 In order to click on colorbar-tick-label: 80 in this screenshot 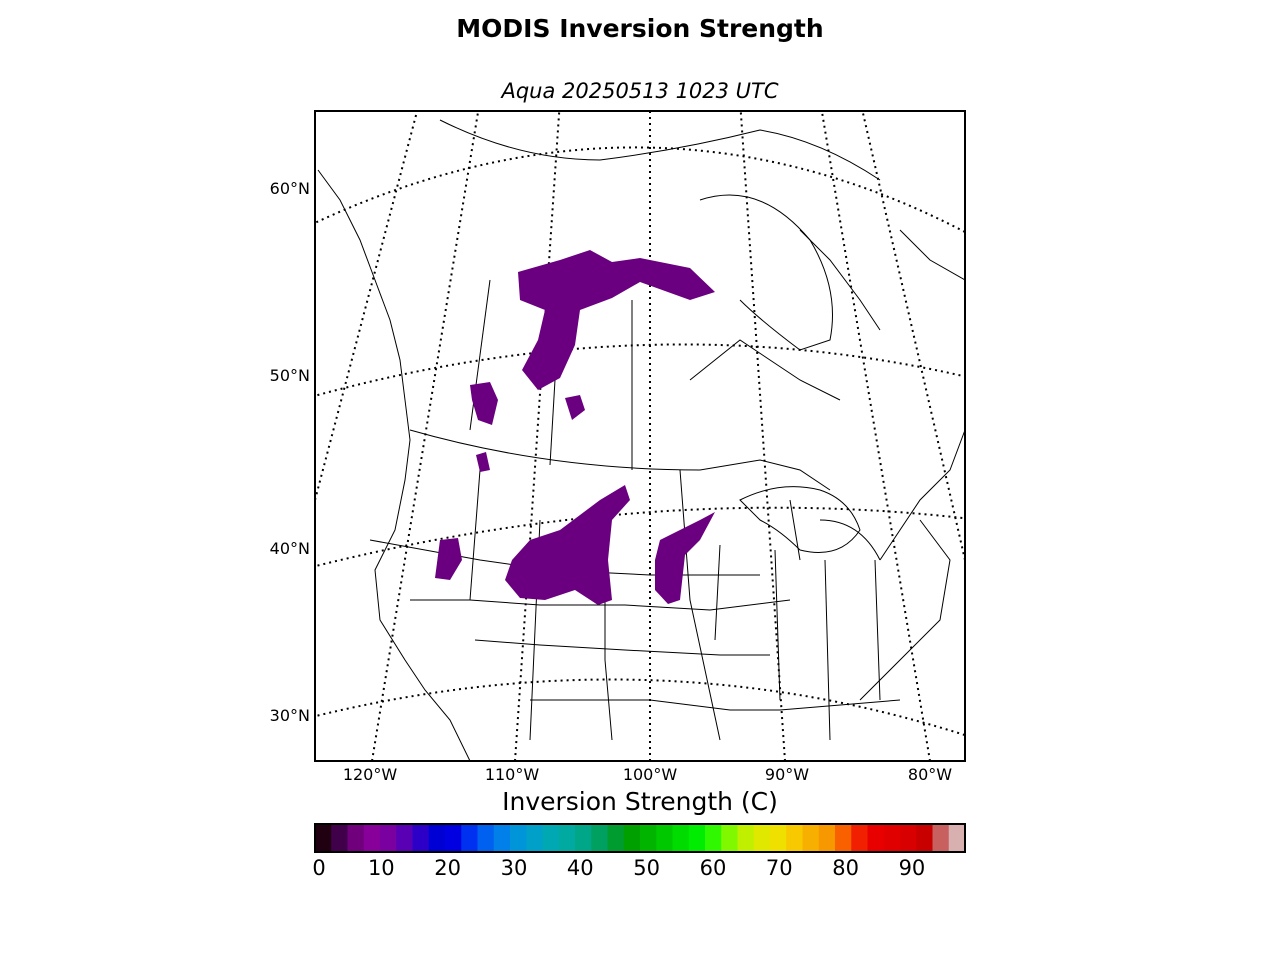, I will do `click(845, 868)`.